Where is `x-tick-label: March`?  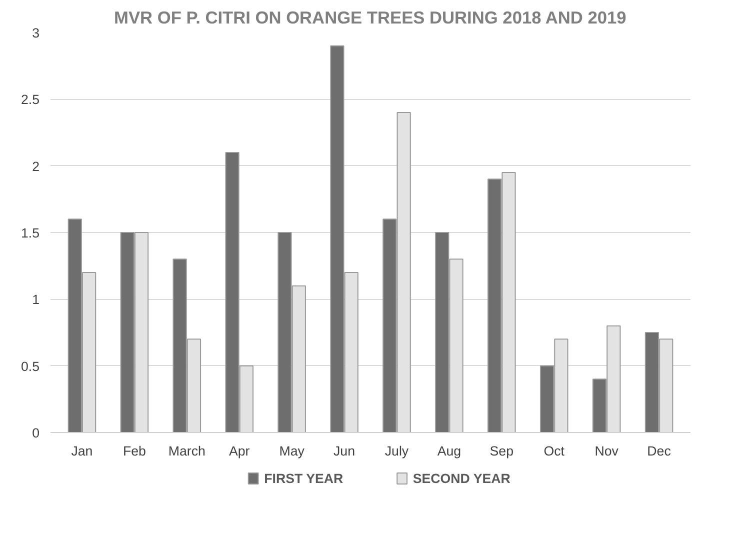
x-tick-label: March is located at coordinates (187, 451).